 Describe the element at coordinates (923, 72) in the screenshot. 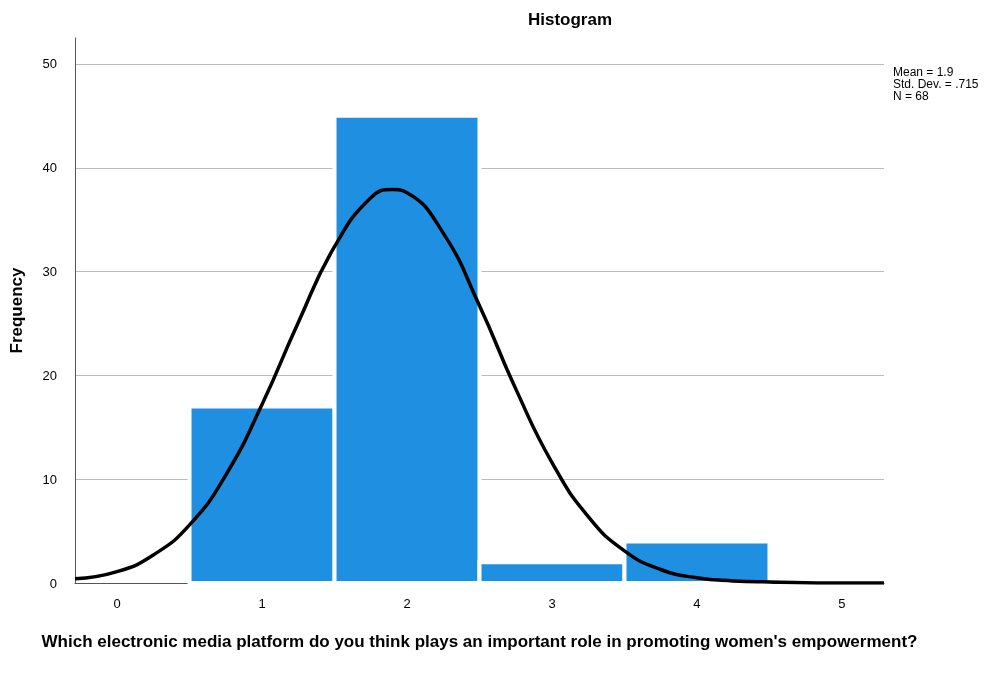

I see `text: Mean = 1.9` at that location.